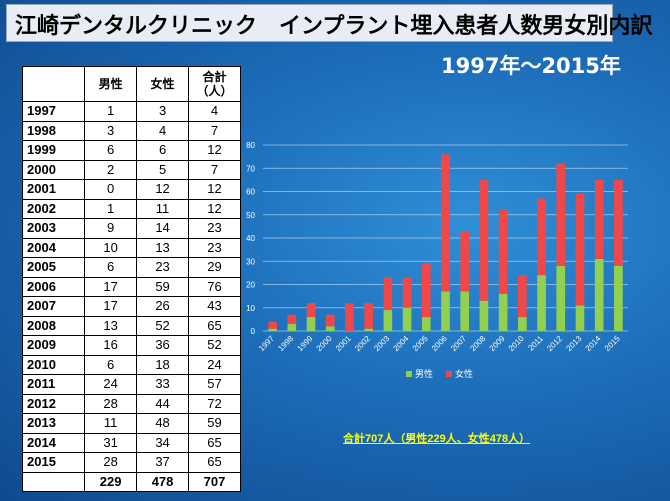 This screenshot has width=670, height=501. I want to click on y-tick-label: 70, so click(250, 168).